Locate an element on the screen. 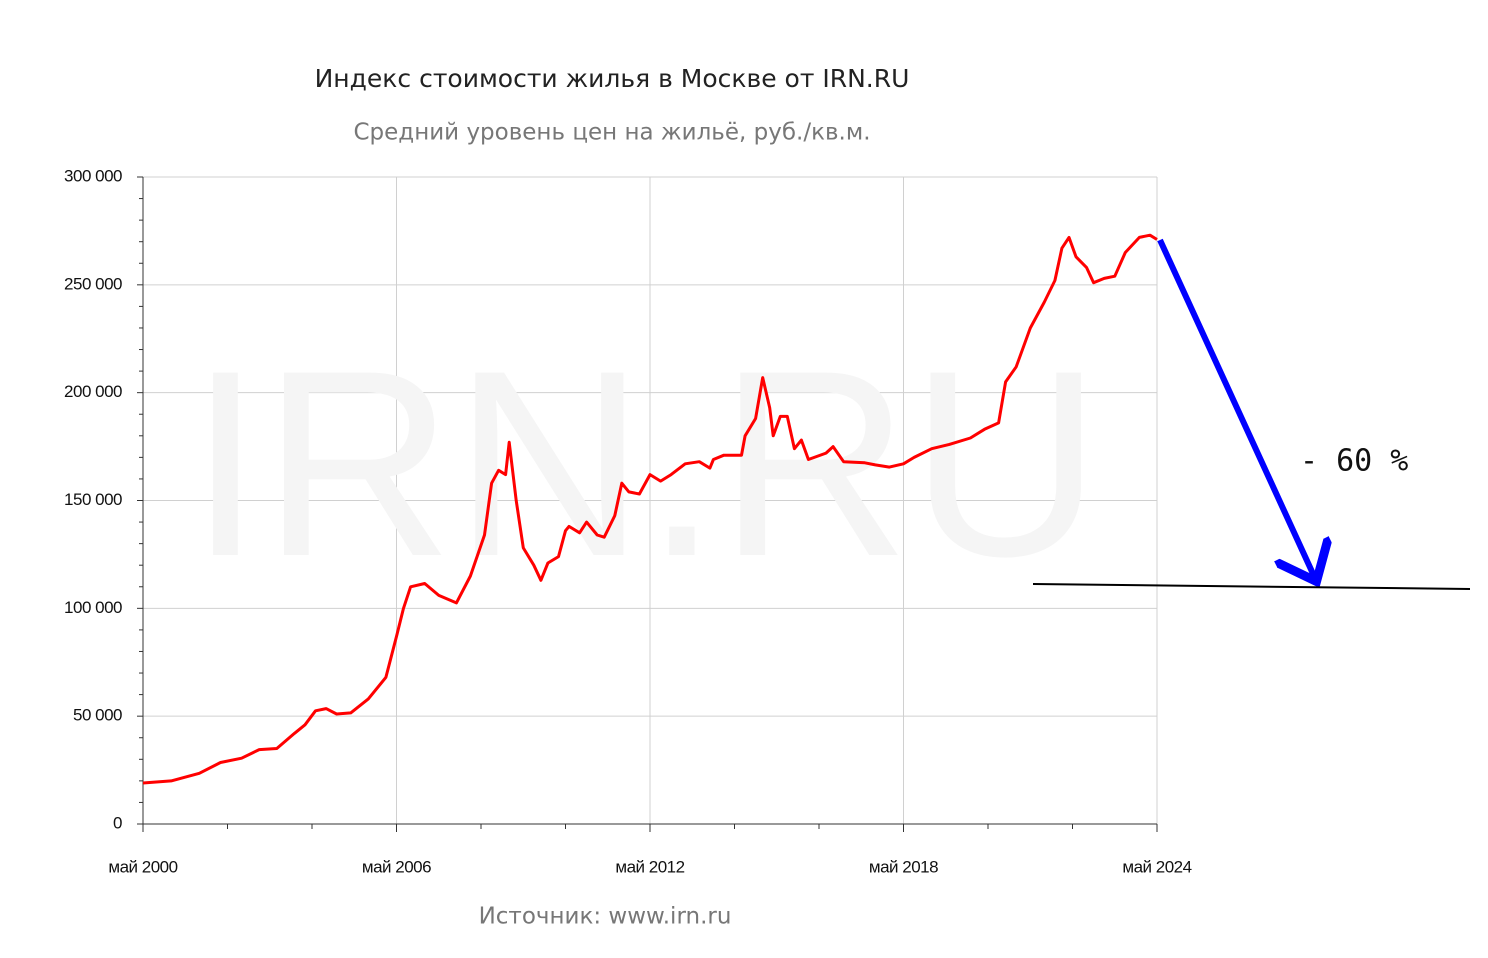  y-tick-label: 50 000 is located at coordinates (97, 715).